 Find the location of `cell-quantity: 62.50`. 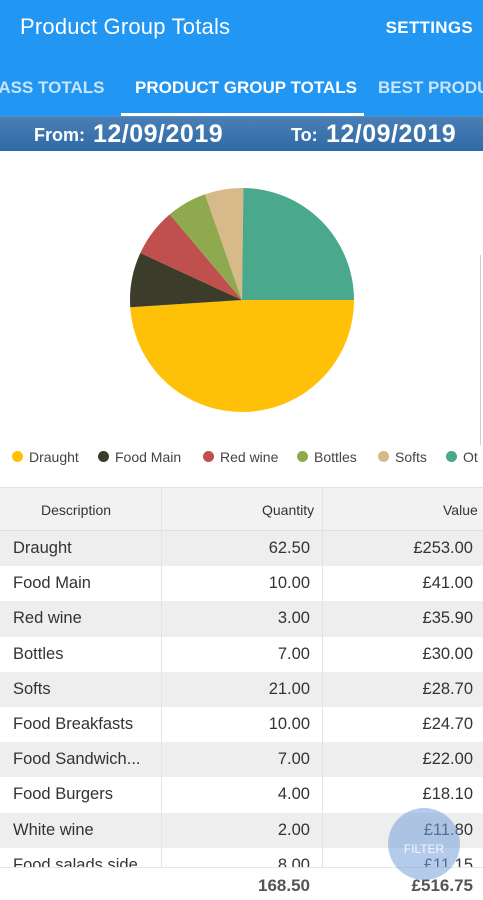

cell-quantity: 62.50 is located at coordinates (289, 548).